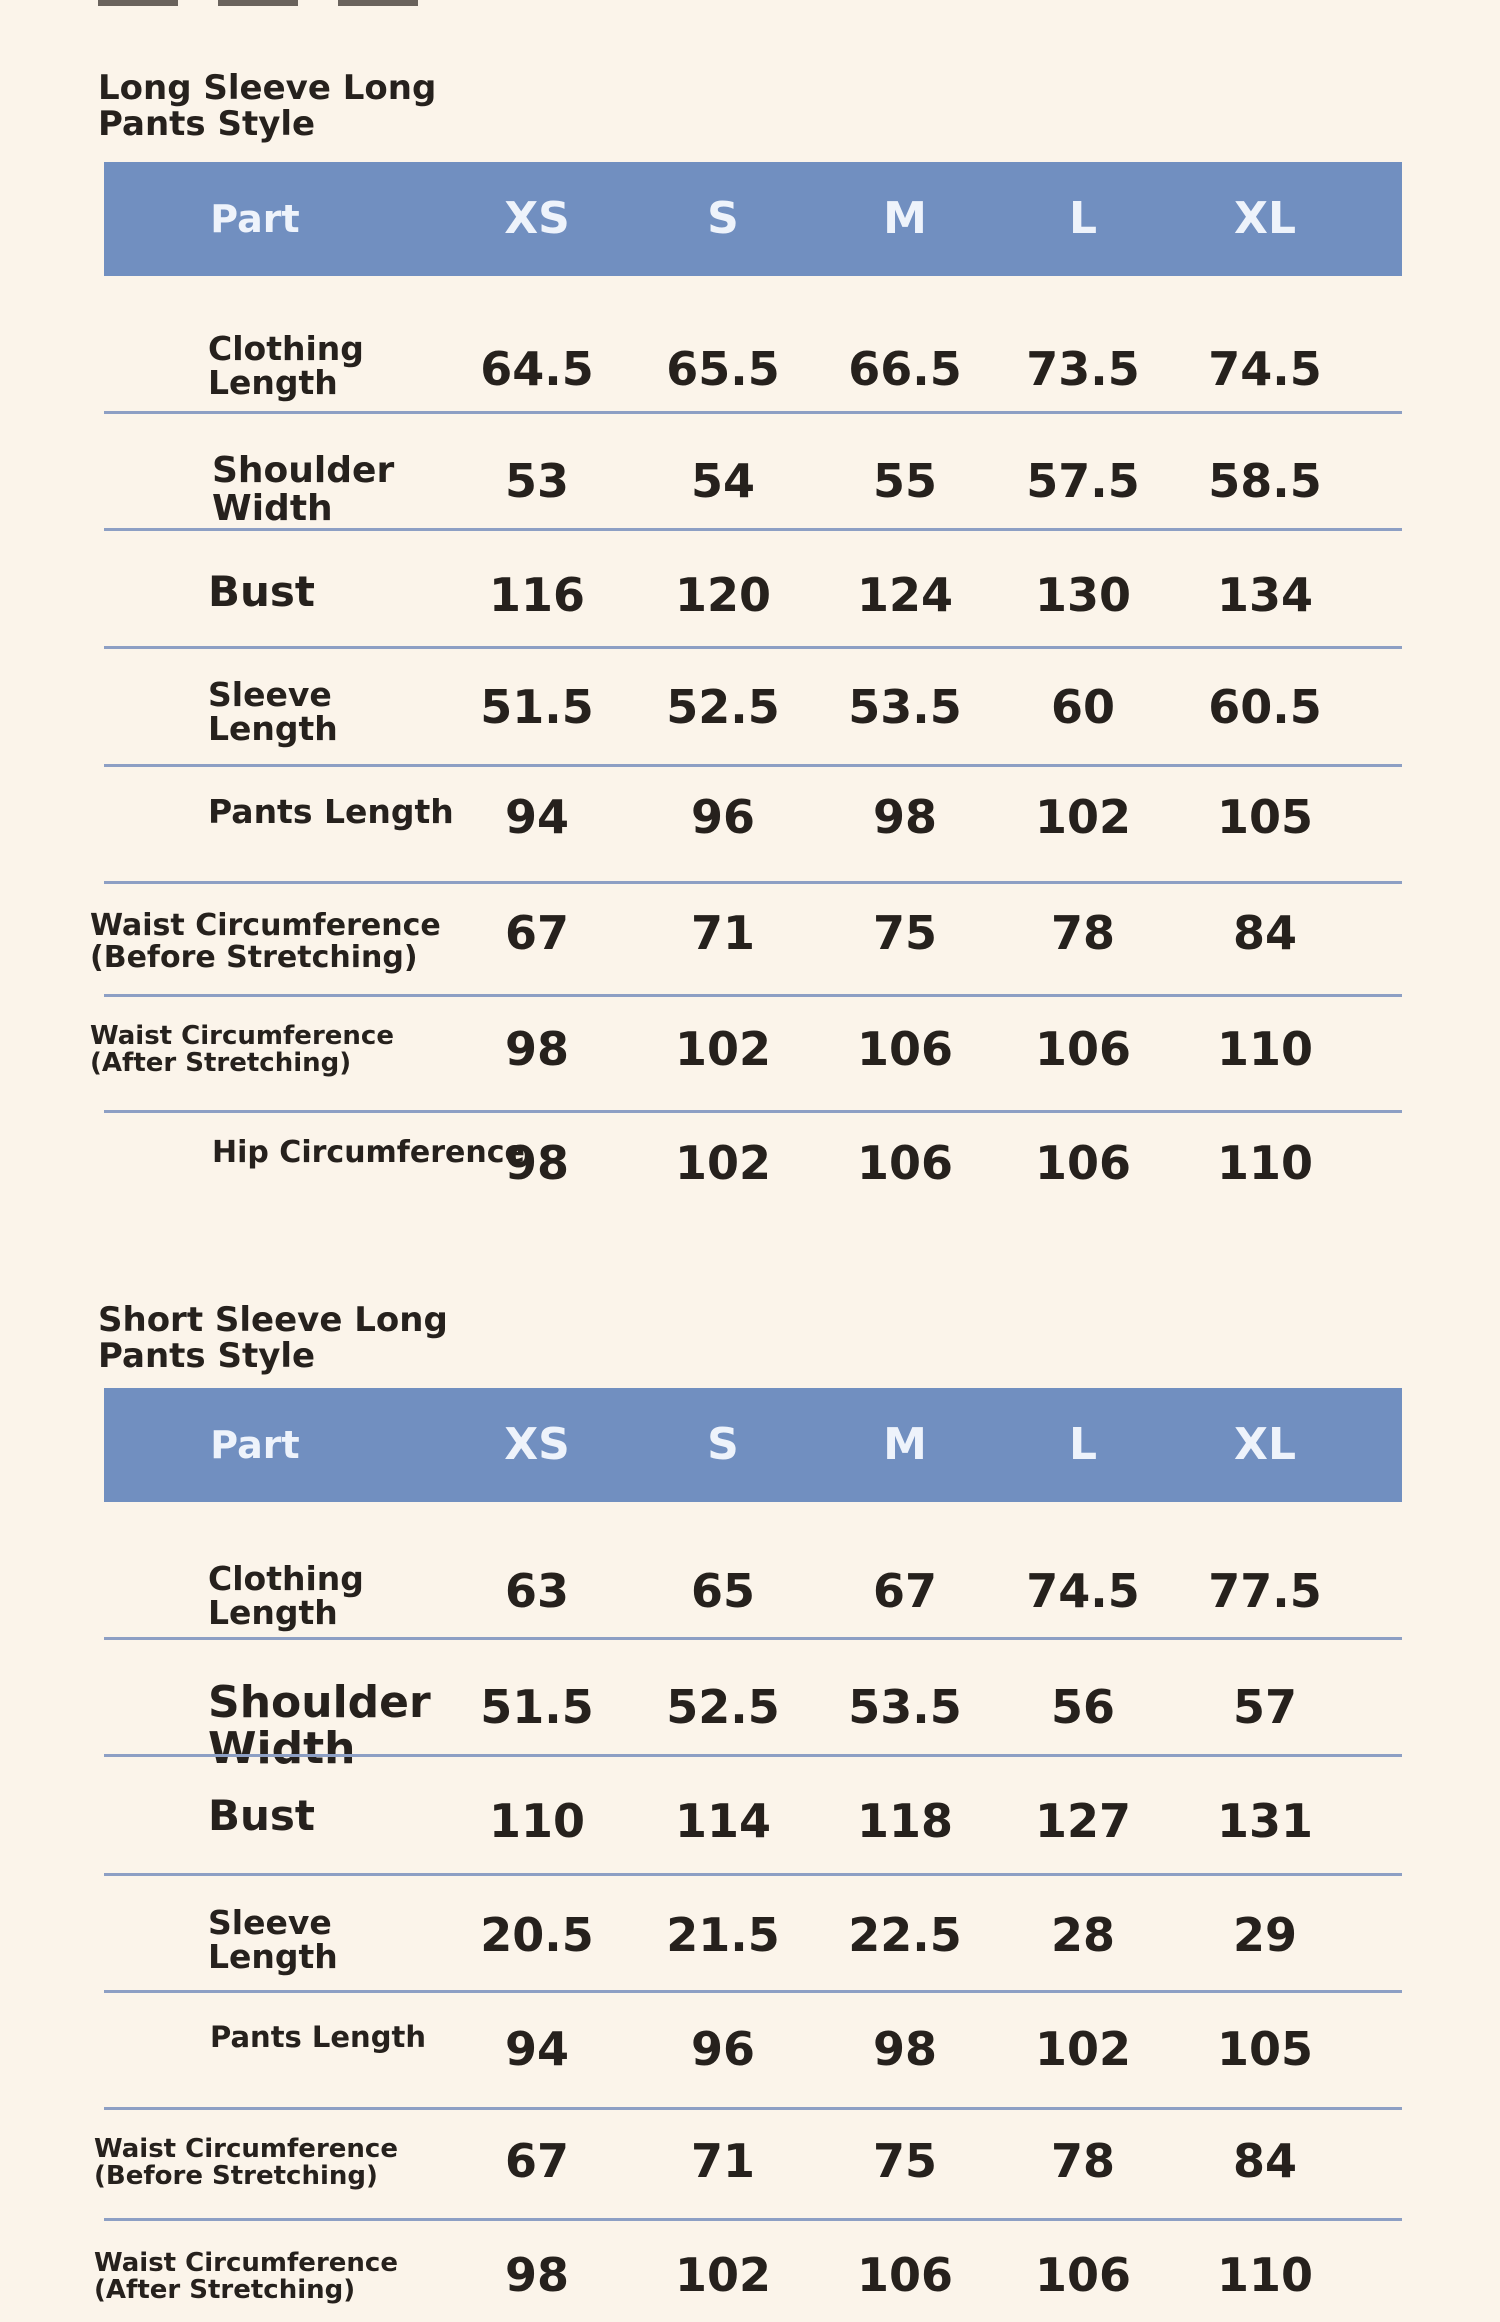 Image resolution: width=1500 pixels, height=2322 pixels. What do you see at coordinates (723, 369) in the screenshot?
I see `size-value: 65.5` at bounding box center [723, 369].